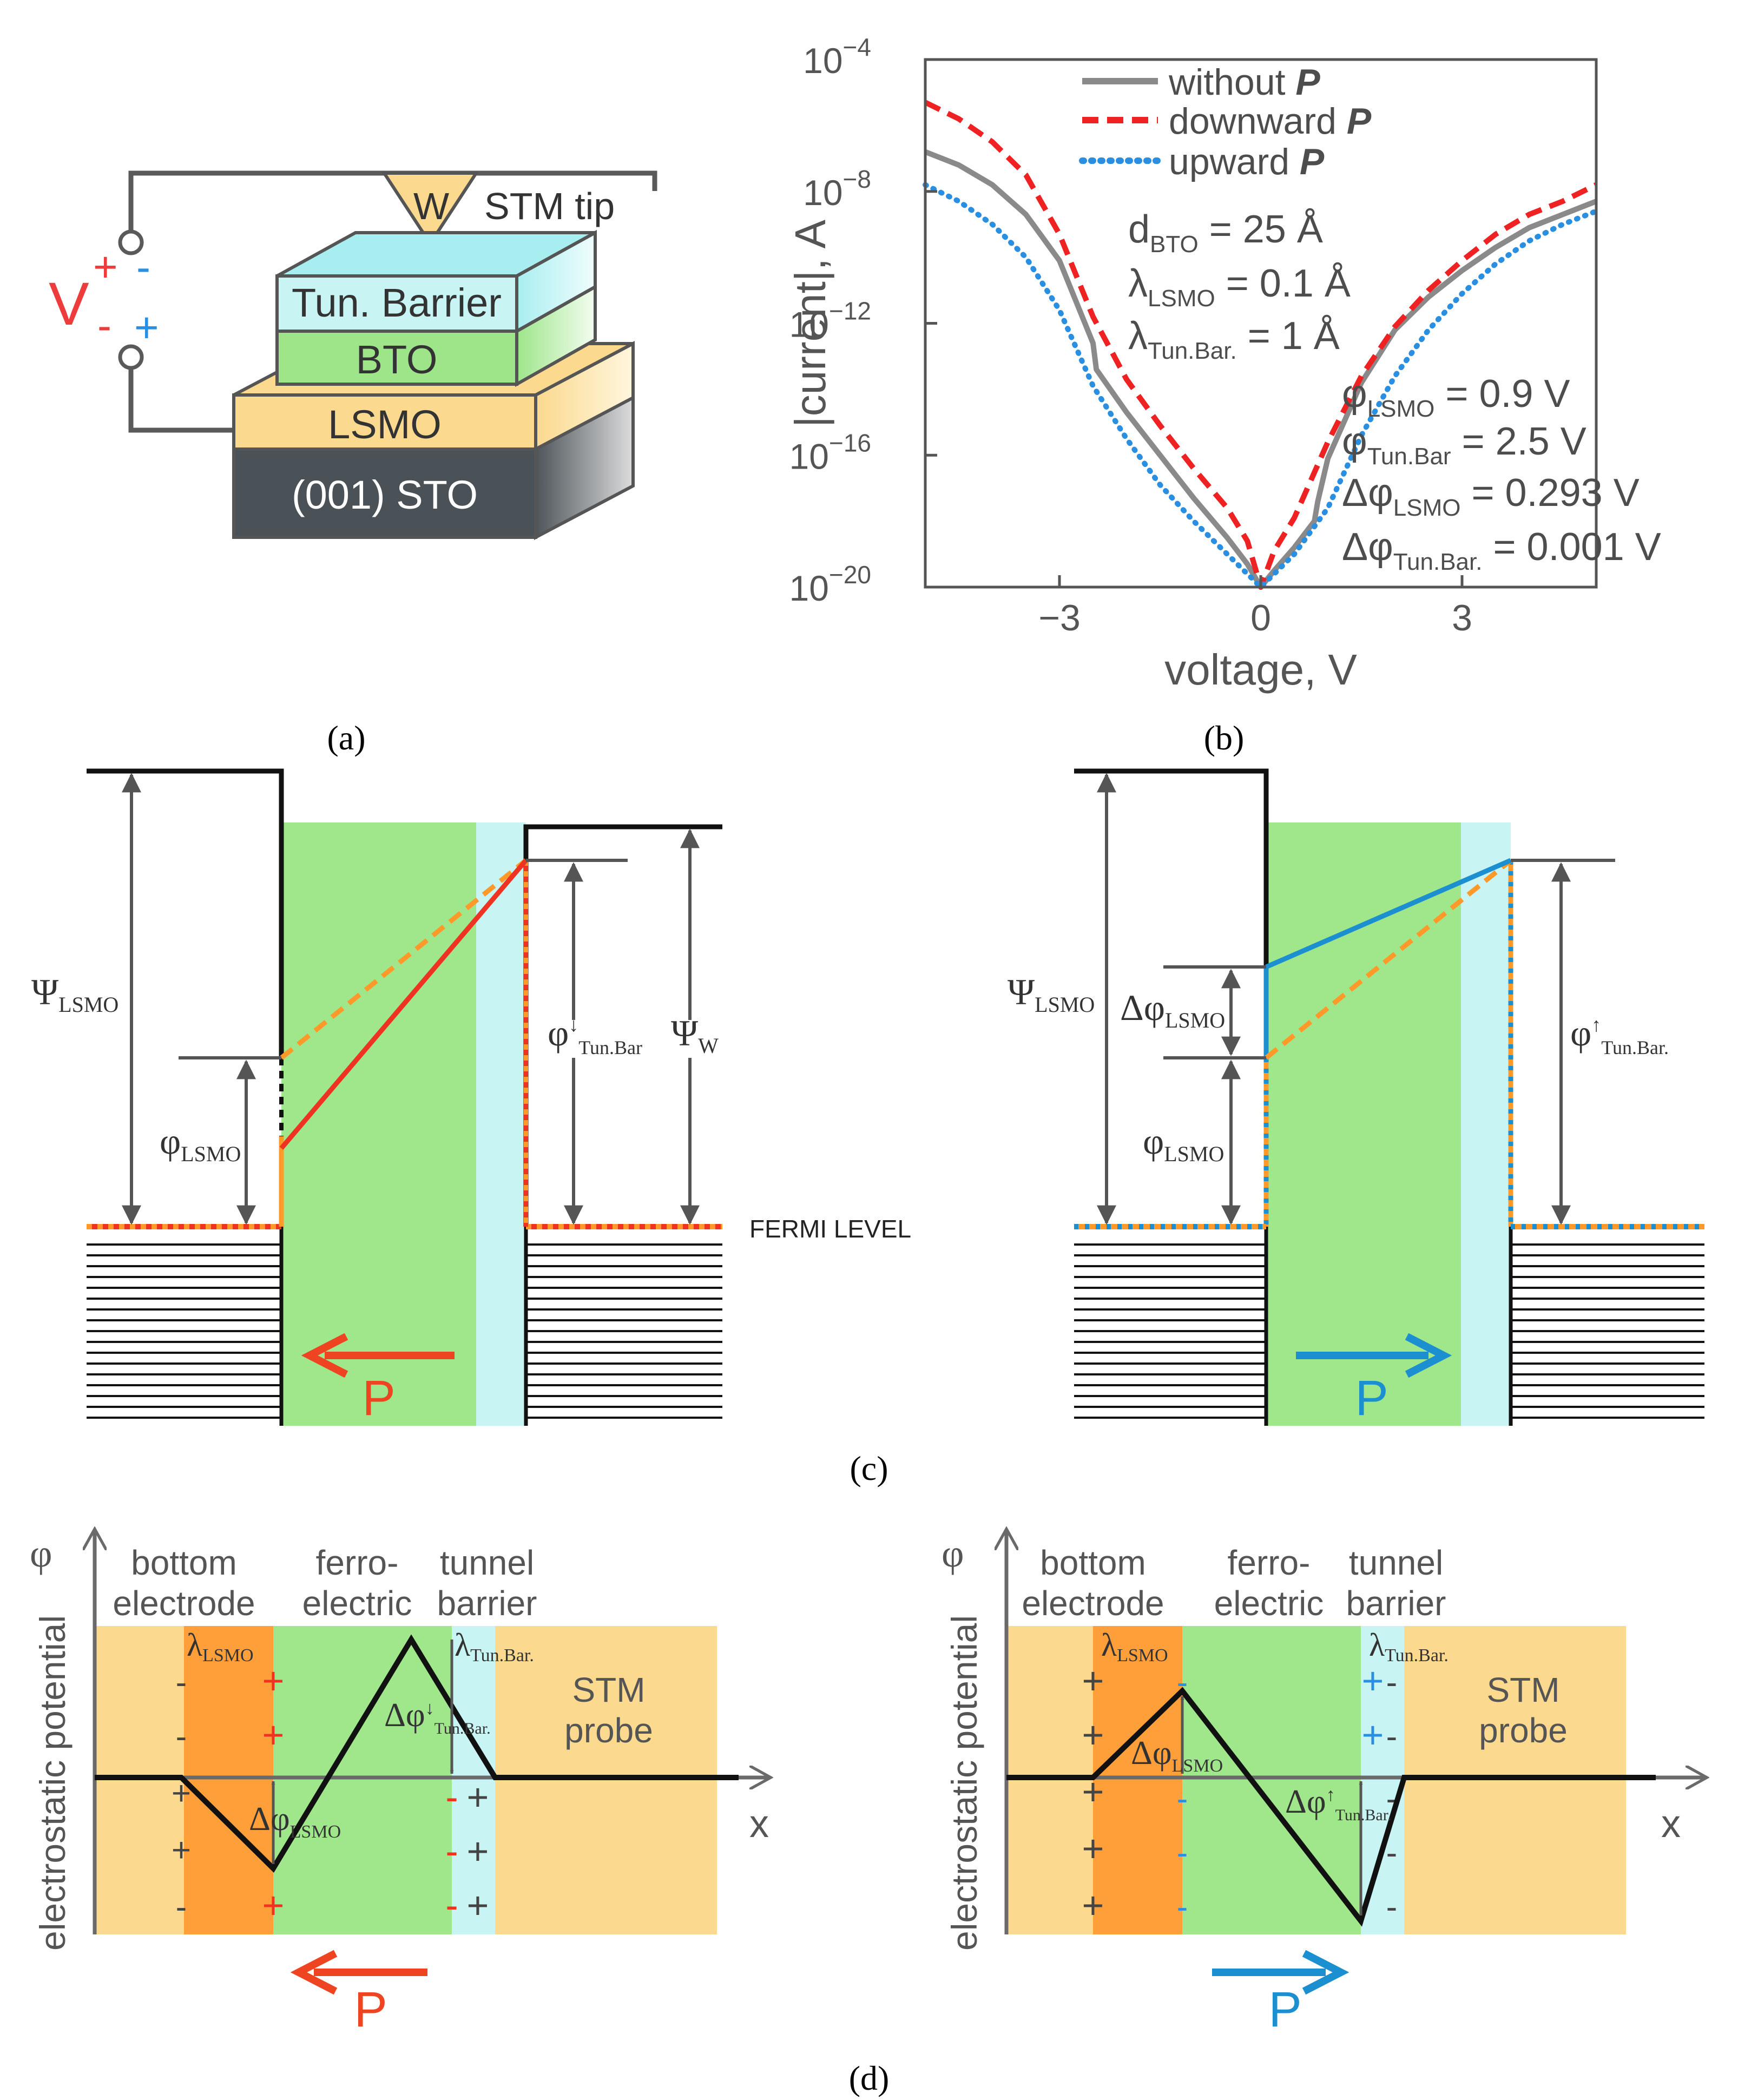 This screenshot has width=1738, height=2100. What do you see at coordinates (1620, 1035) in the screenshot?
I see `label-phi-tun-up: φ↑Tun.Bar.` at bounding box center [1620, 1035].